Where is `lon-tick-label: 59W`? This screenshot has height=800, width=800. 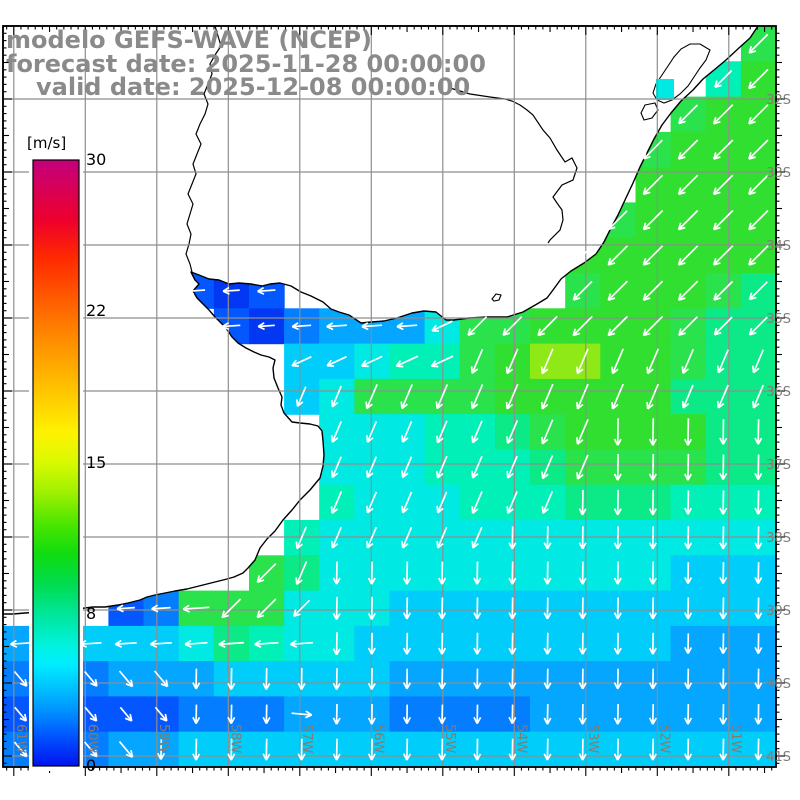 lon-tick-label: 59W is located at coordinates (163, 739).